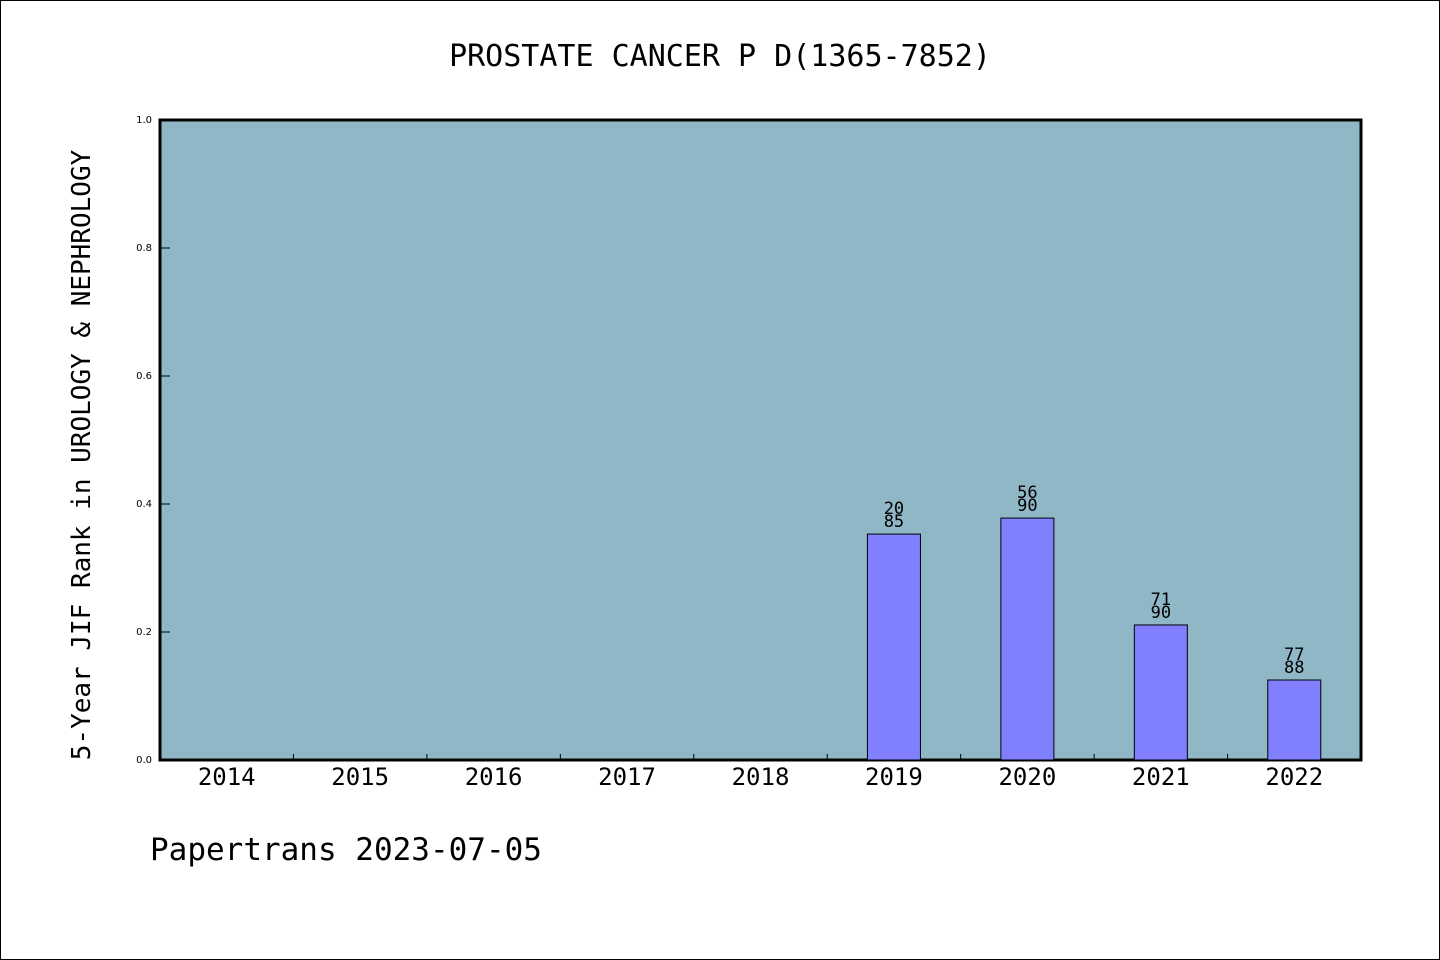  I want to click on footer-text: Papertrans 2023-07-05, so click(346, 850).